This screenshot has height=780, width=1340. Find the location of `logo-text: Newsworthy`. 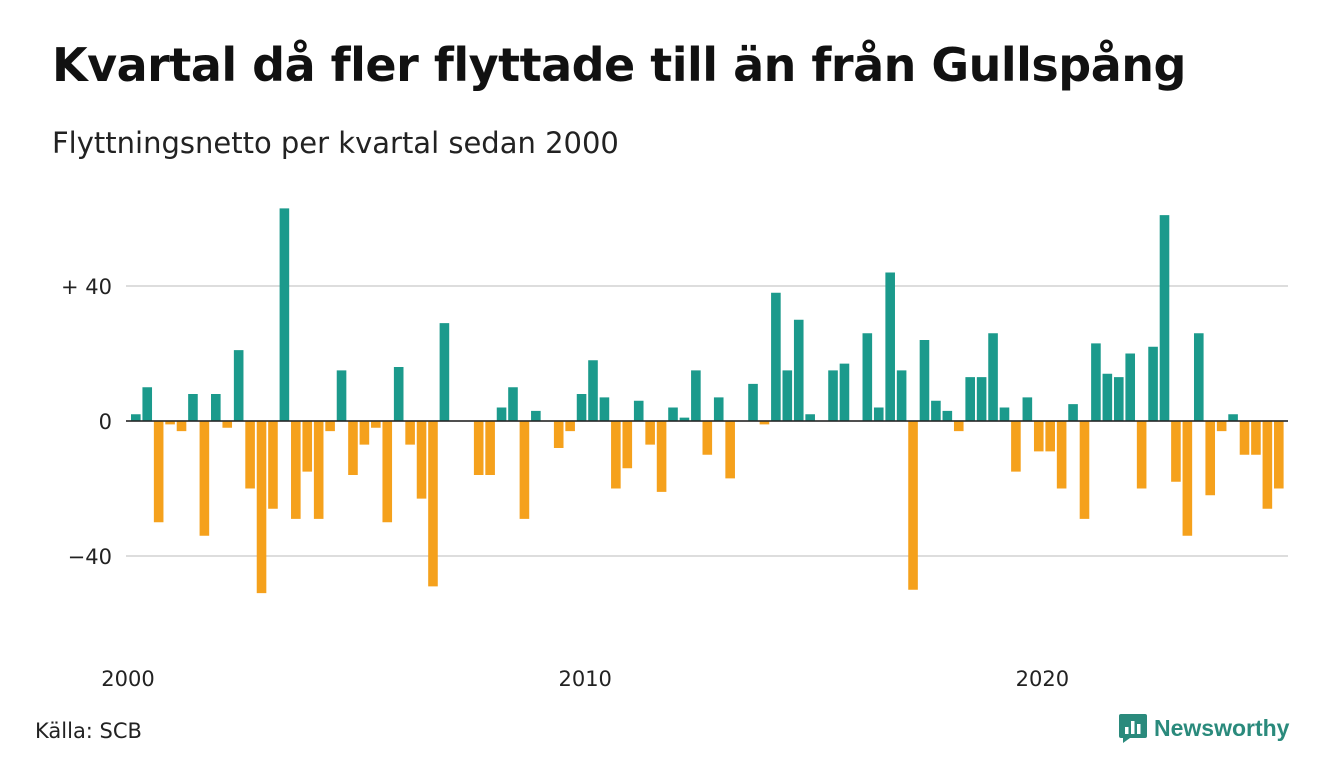

logo-text: Newsworthy is located at coordinates (1222, 727).